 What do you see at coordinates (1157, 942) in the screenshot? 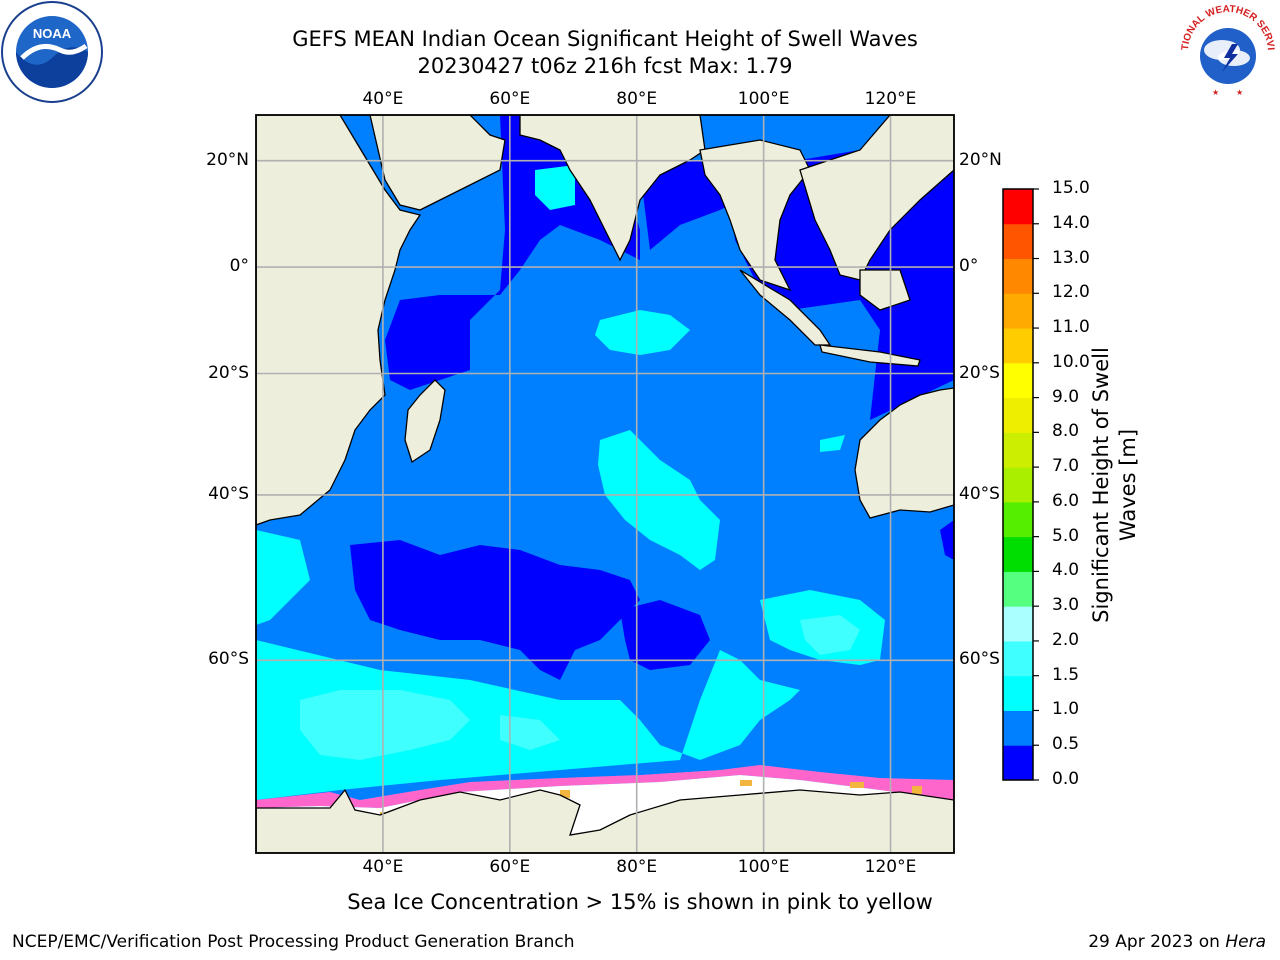
I see `footer-date-text: 29 Apr 2023 on` at bounding box center [1157, 942].